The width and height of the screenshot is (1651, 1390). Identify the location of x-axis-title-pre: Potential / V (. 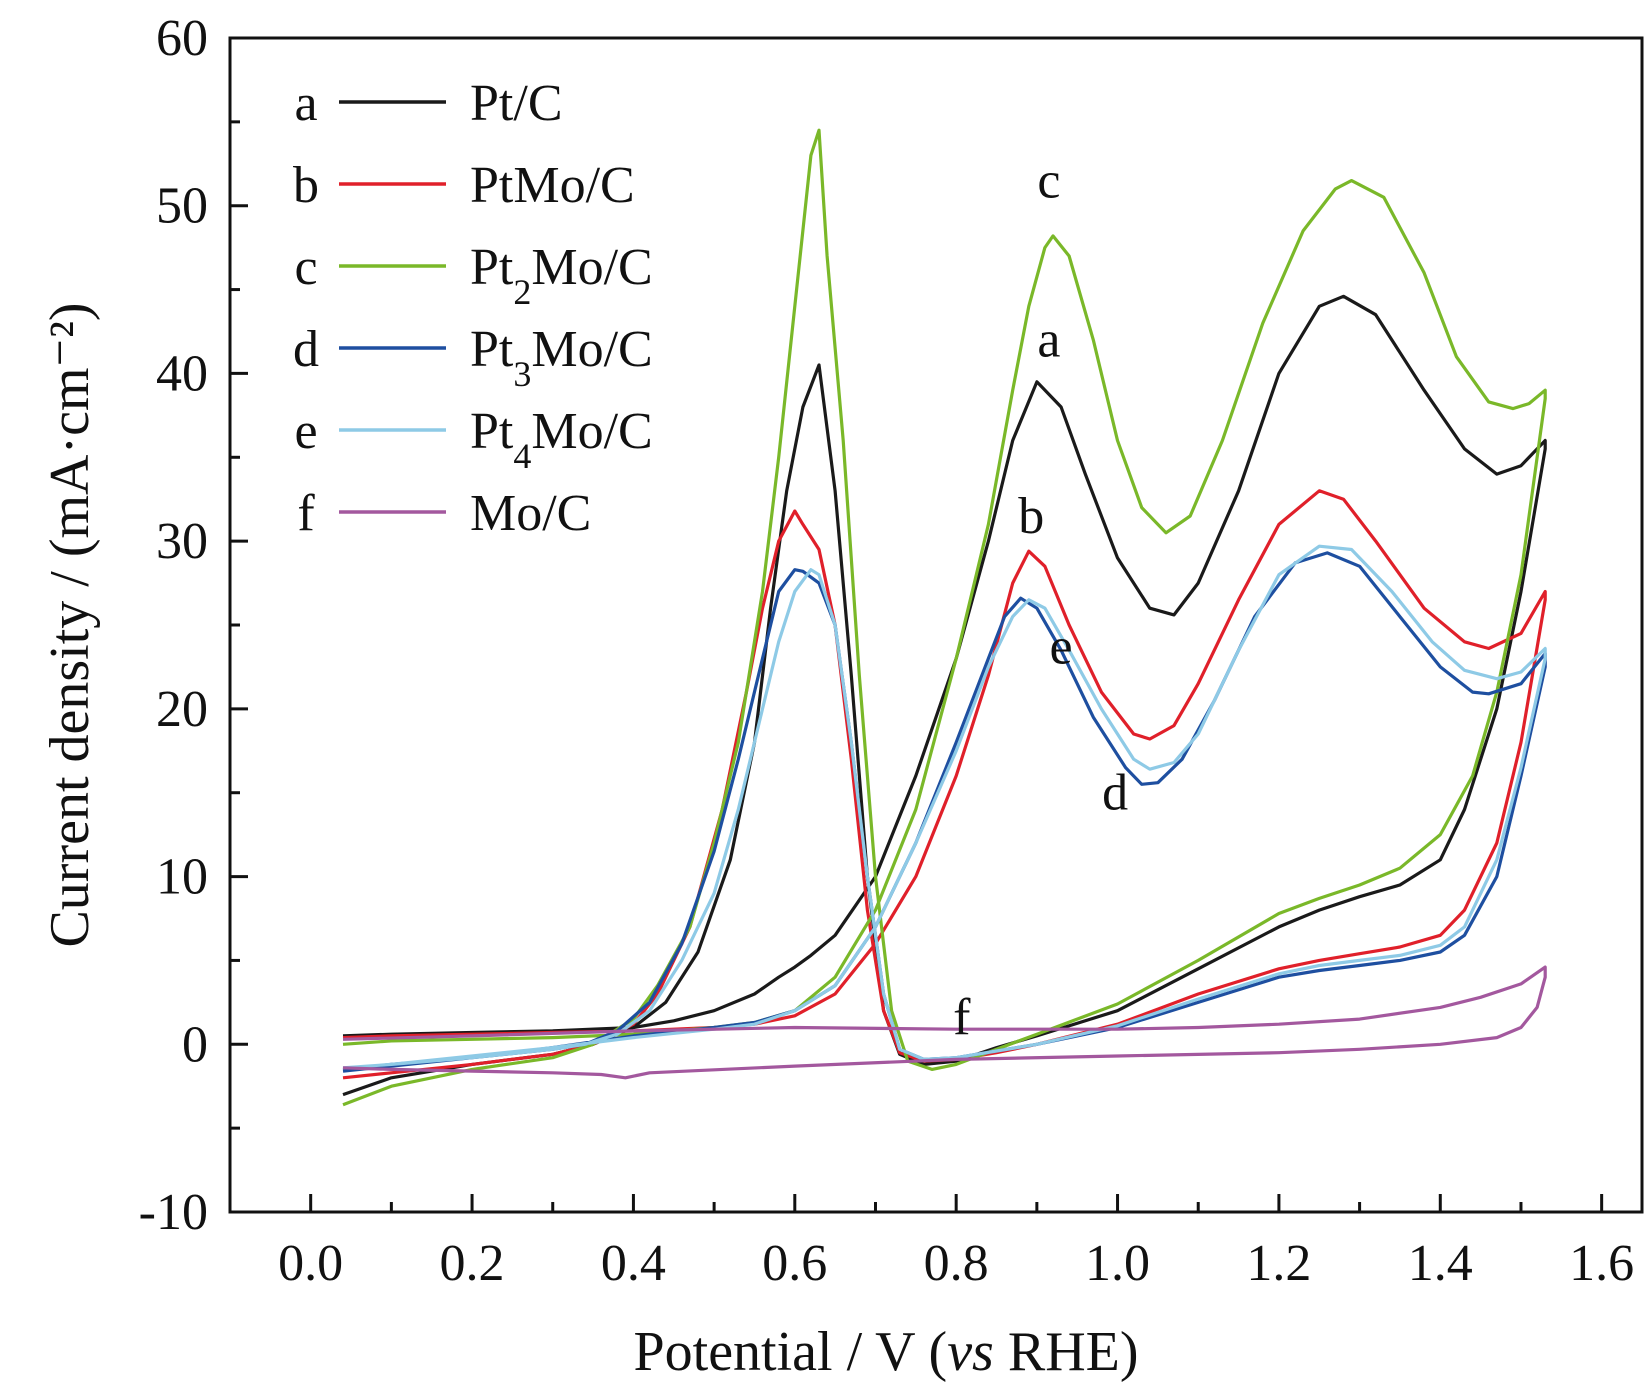
(790, 1352).